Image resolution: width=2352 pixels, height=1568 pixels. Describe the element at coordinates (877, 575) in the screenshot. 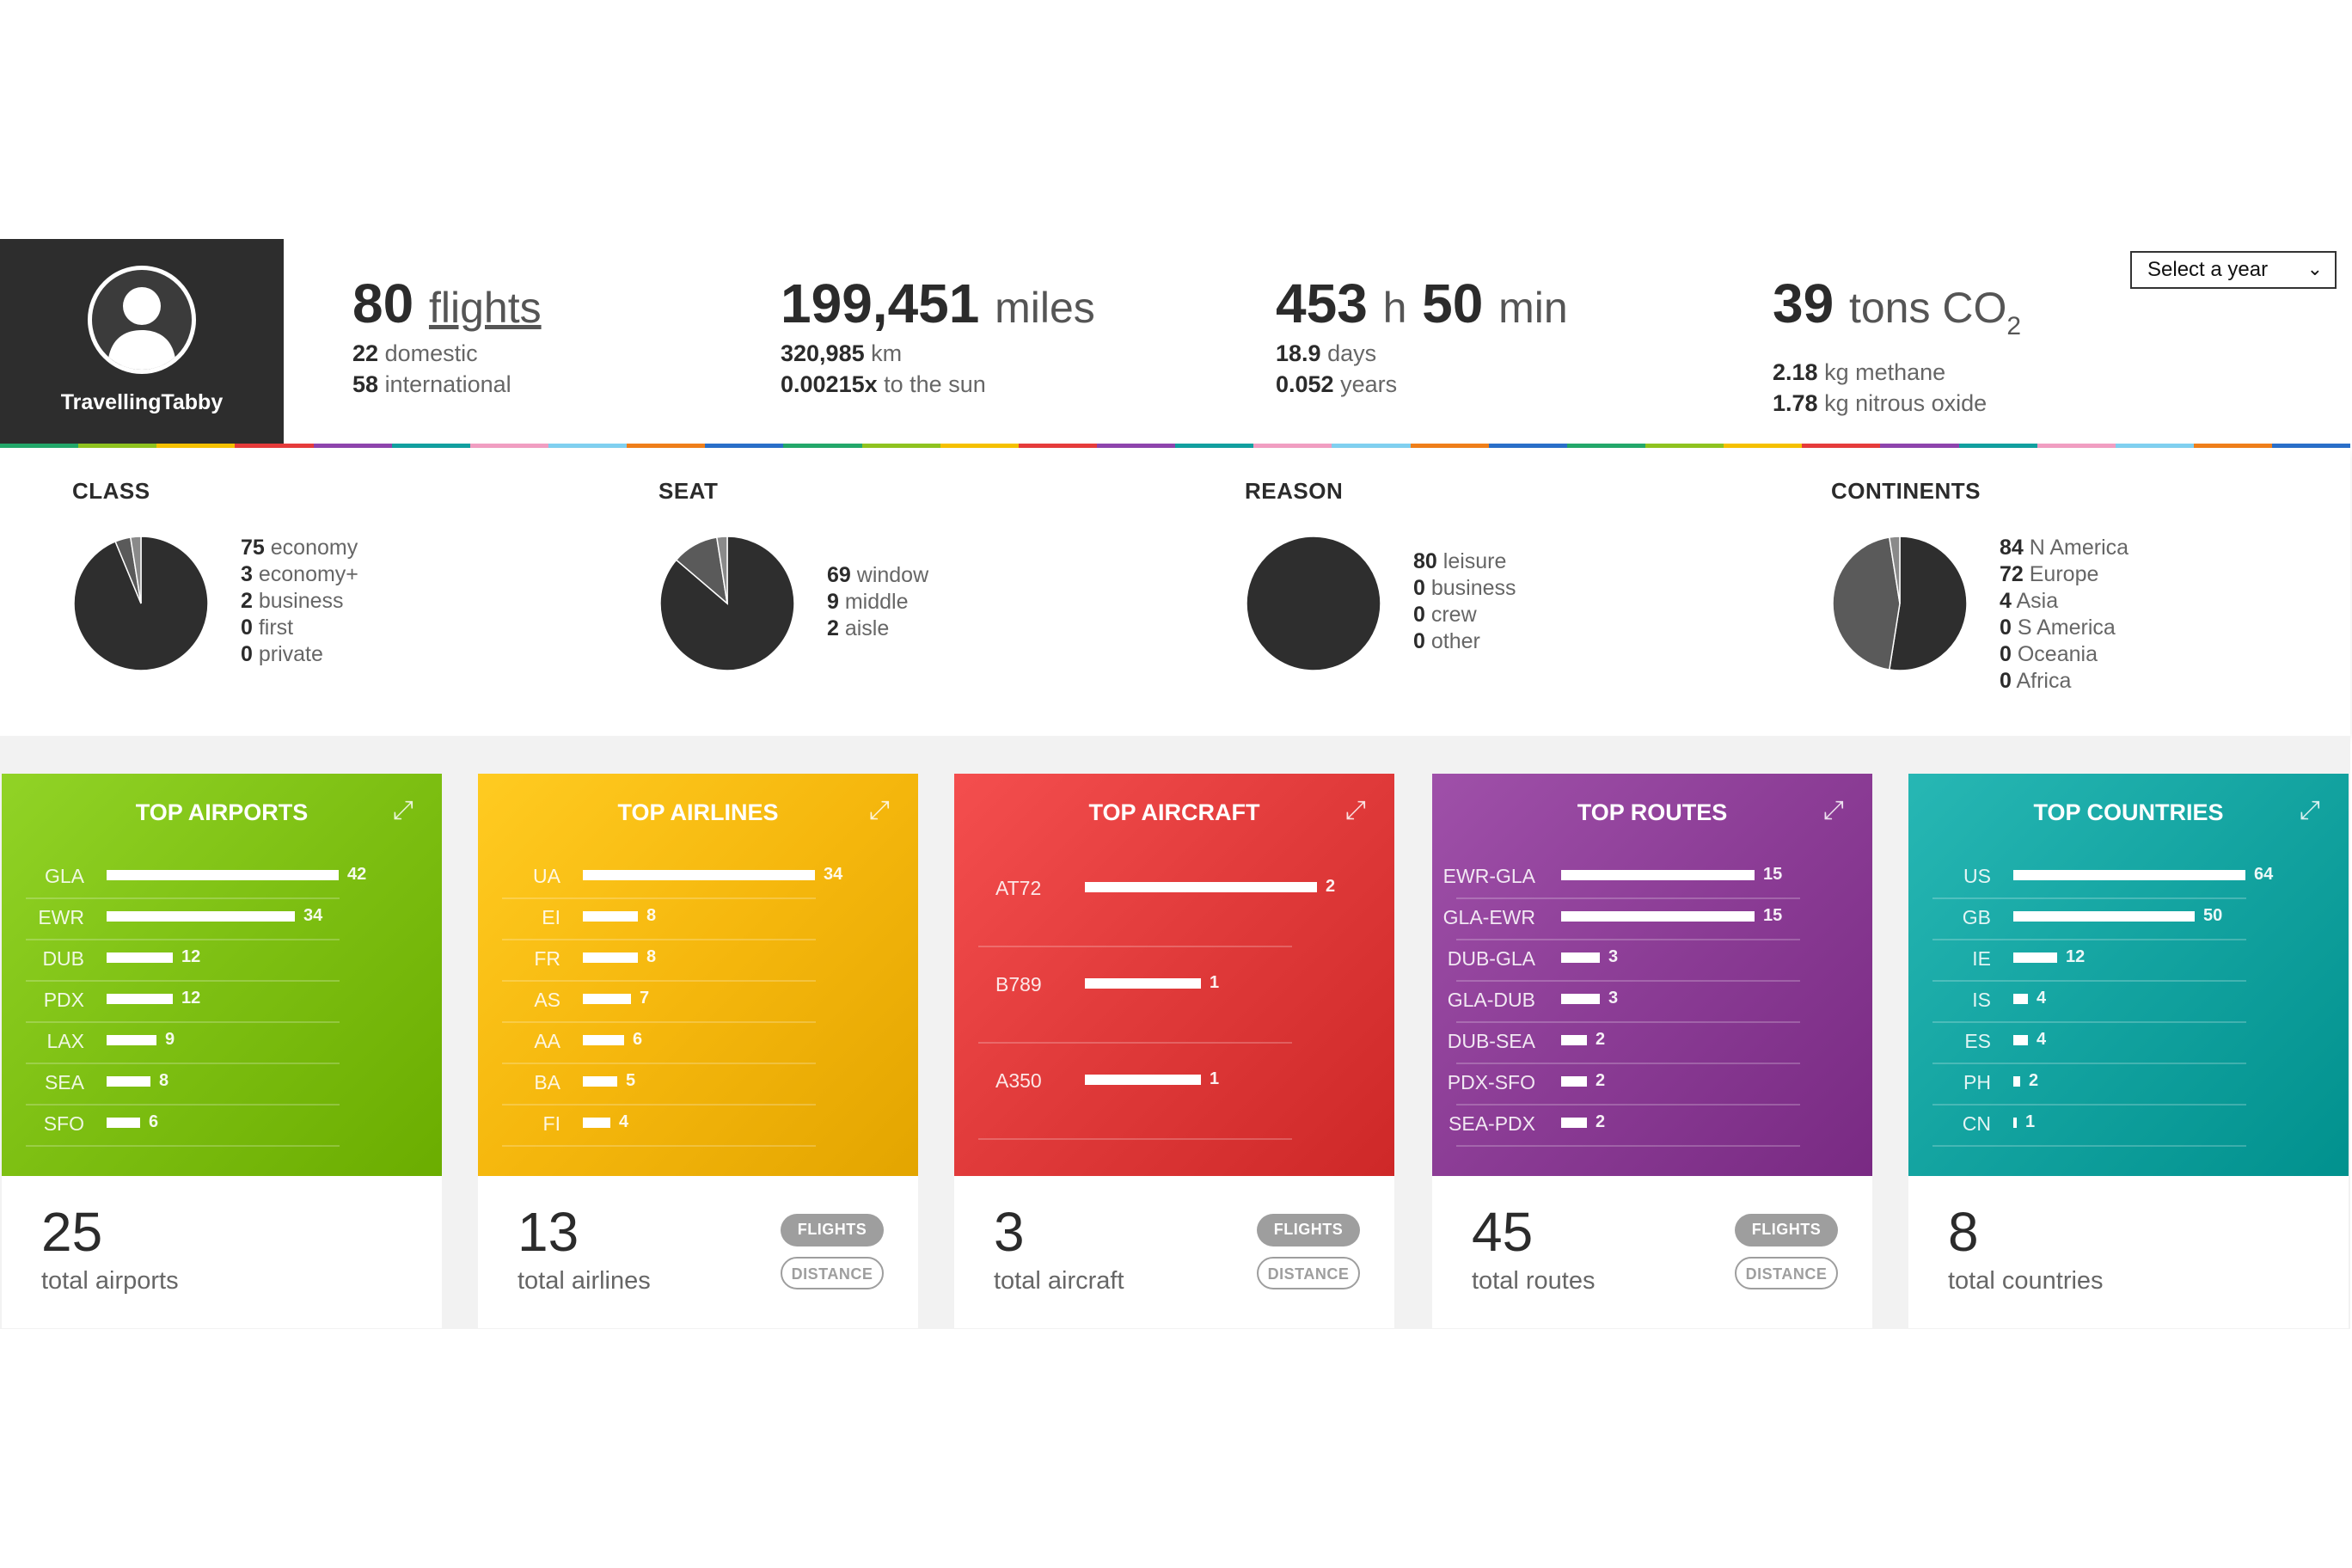

I see `legend-item: 69 window` at that location.